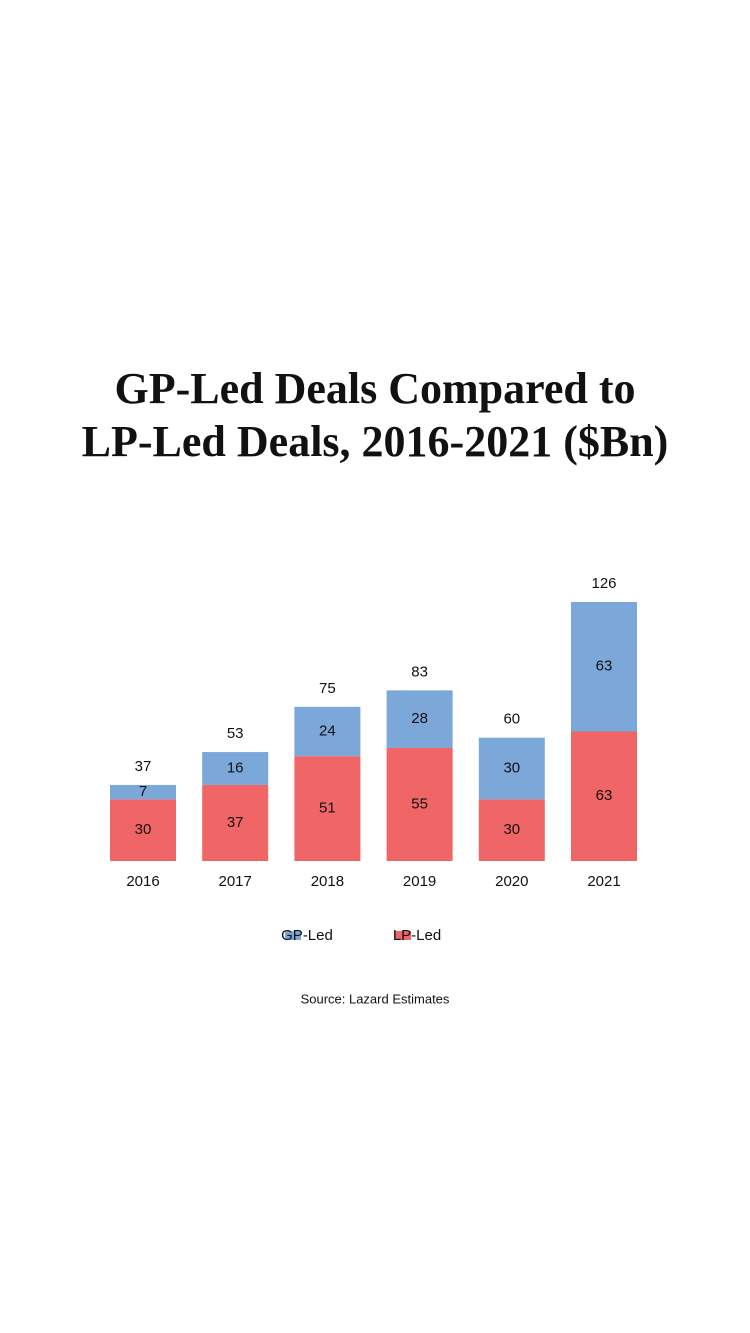 The image size is (750, 1333). Describe the element at coordinates (235, 881) in the screenshot. I see `x-tick-label: 2017` at that location.